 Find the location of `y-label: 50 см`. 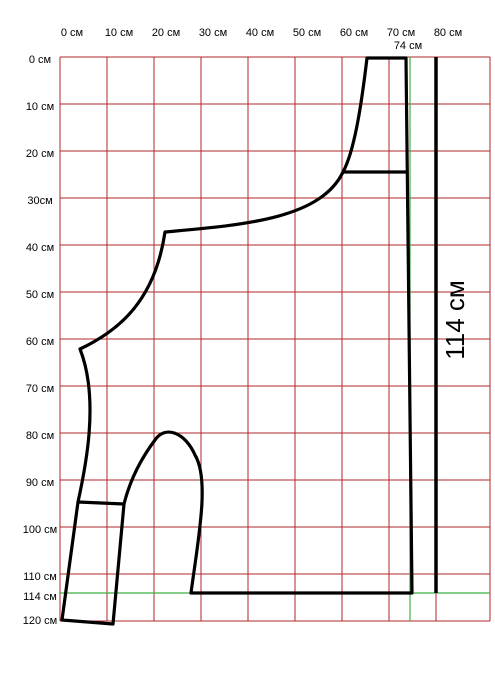

y-label: 50 см is located at coordinates (40, 295).